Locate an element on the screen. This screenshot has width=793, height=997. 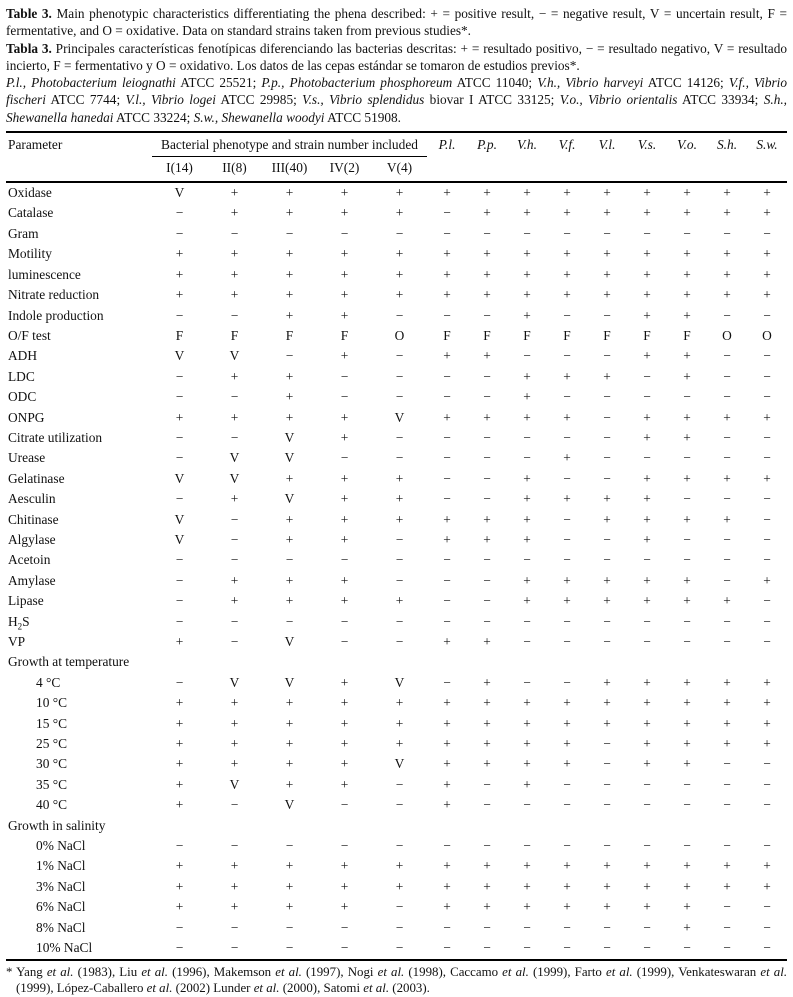
row-label: 15 °C is located at coordinates (52, 723).